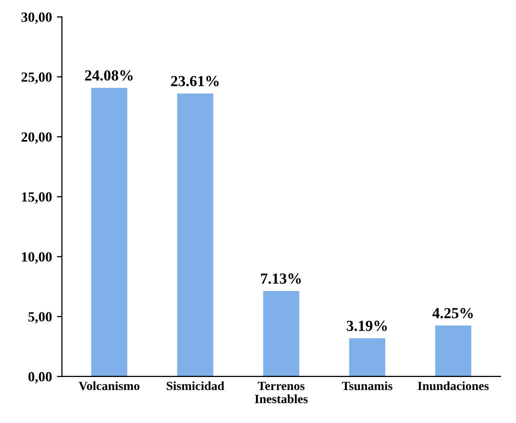  I want to click on y-tick-label: 20,00, so click(37, 138).